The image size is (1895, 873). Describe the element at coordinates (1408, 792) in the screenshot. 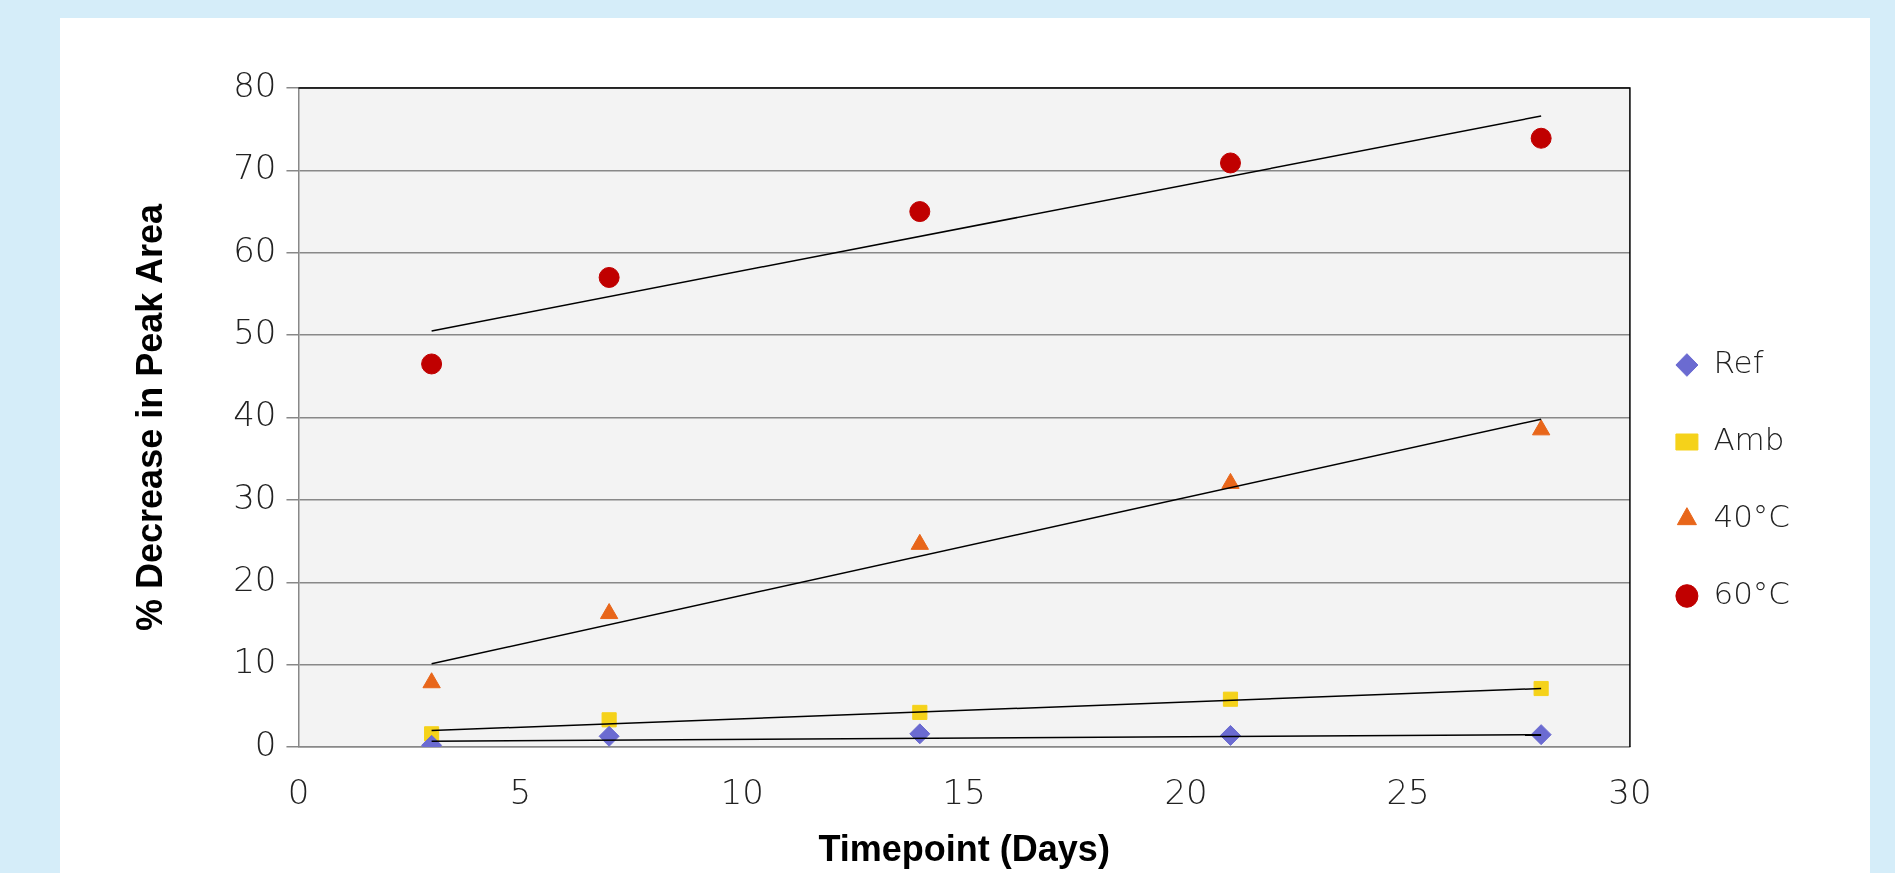

I see `x-tick-label: 25` at that location.